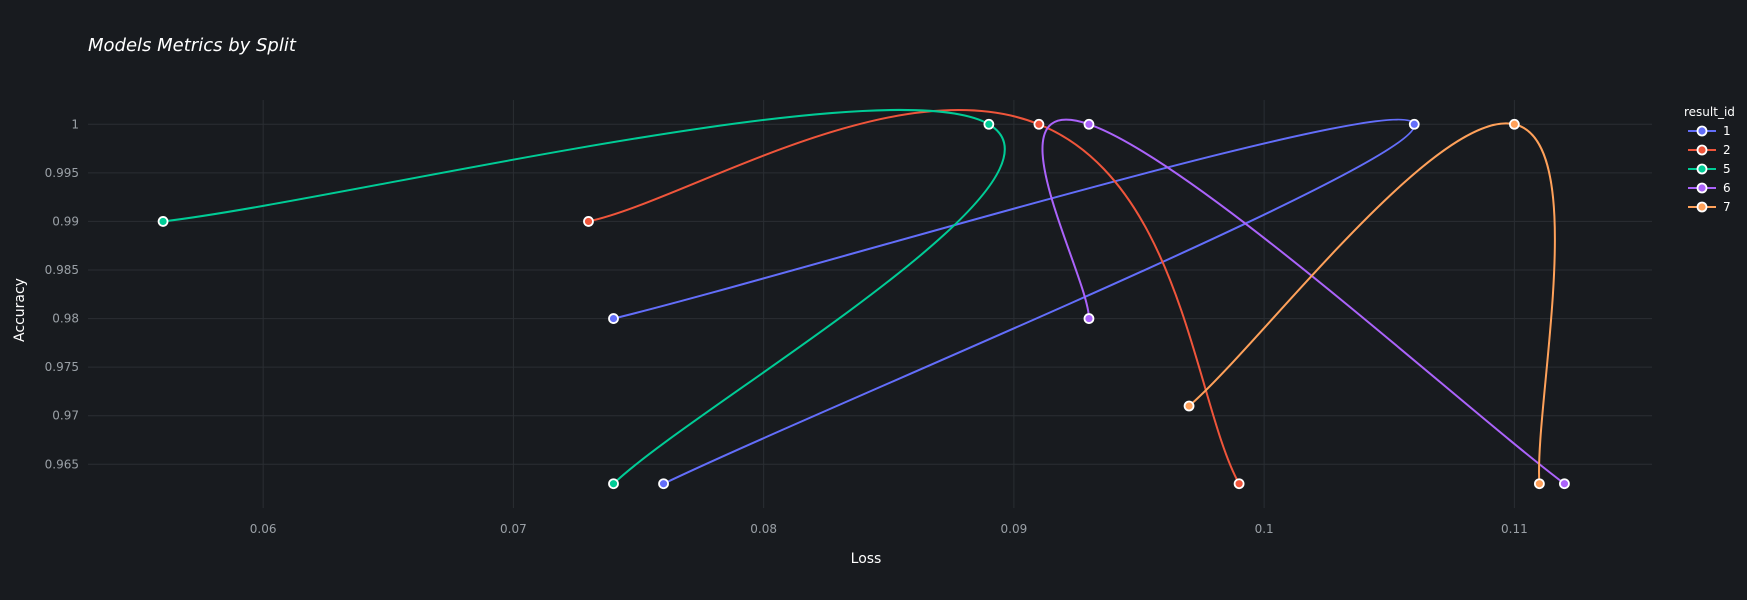  What do you see at coordinates (1014, 529) in the screenshot?
I see `x-tick-label: 0.09` at bounding box center [1014, 529].